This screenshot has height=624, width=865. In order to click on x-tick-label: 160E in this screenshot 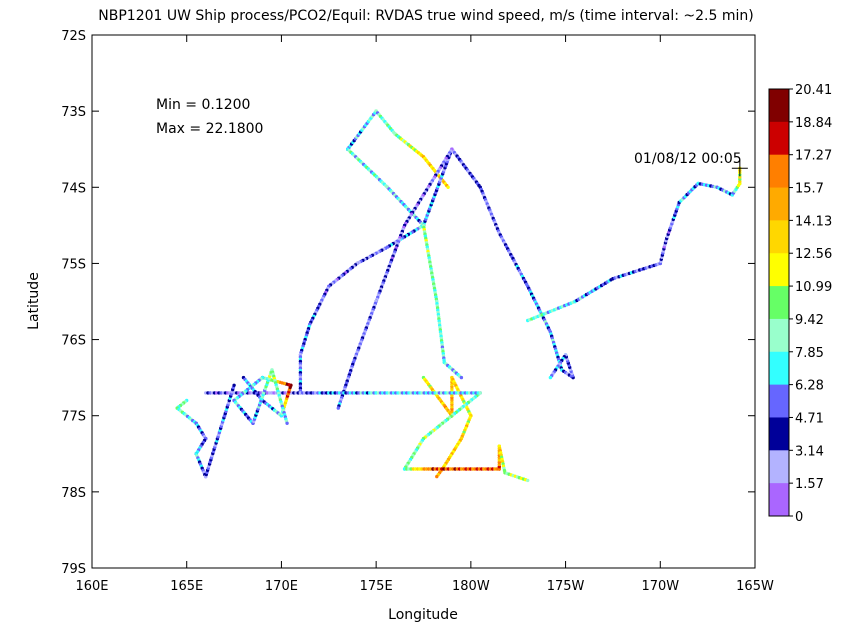, I will do `click(91, 586)`.